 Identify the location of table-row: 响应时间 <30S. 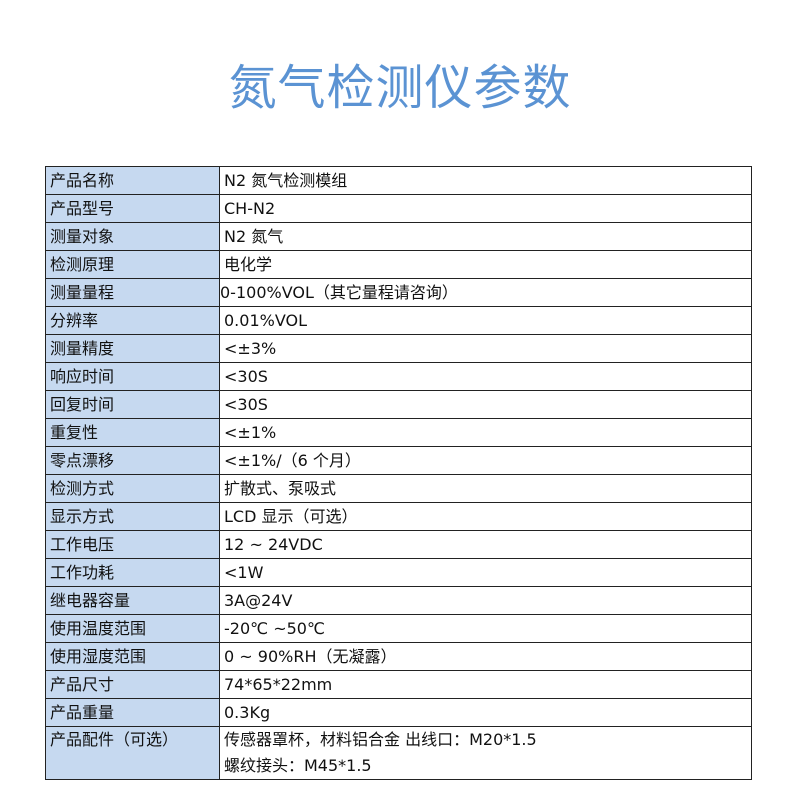
(398, 376).